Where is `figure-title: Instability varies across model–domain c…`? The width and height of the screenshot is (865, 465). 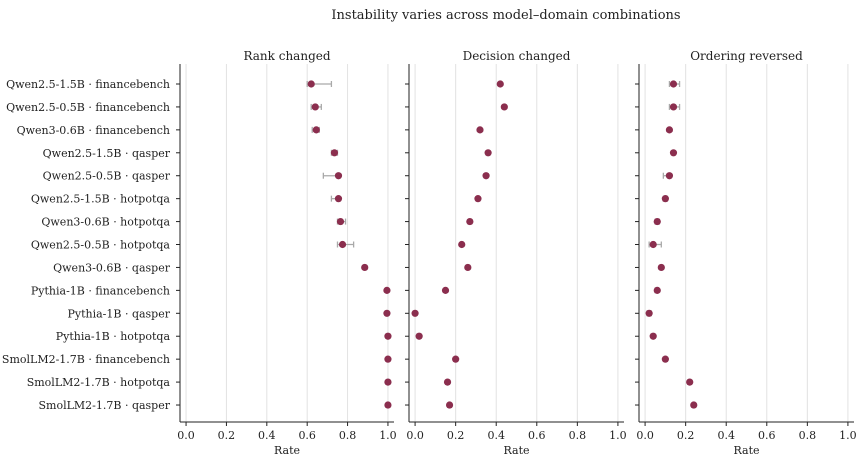 figure-title: Instability varies across model–domain c… is located at coordinates (505, 15).